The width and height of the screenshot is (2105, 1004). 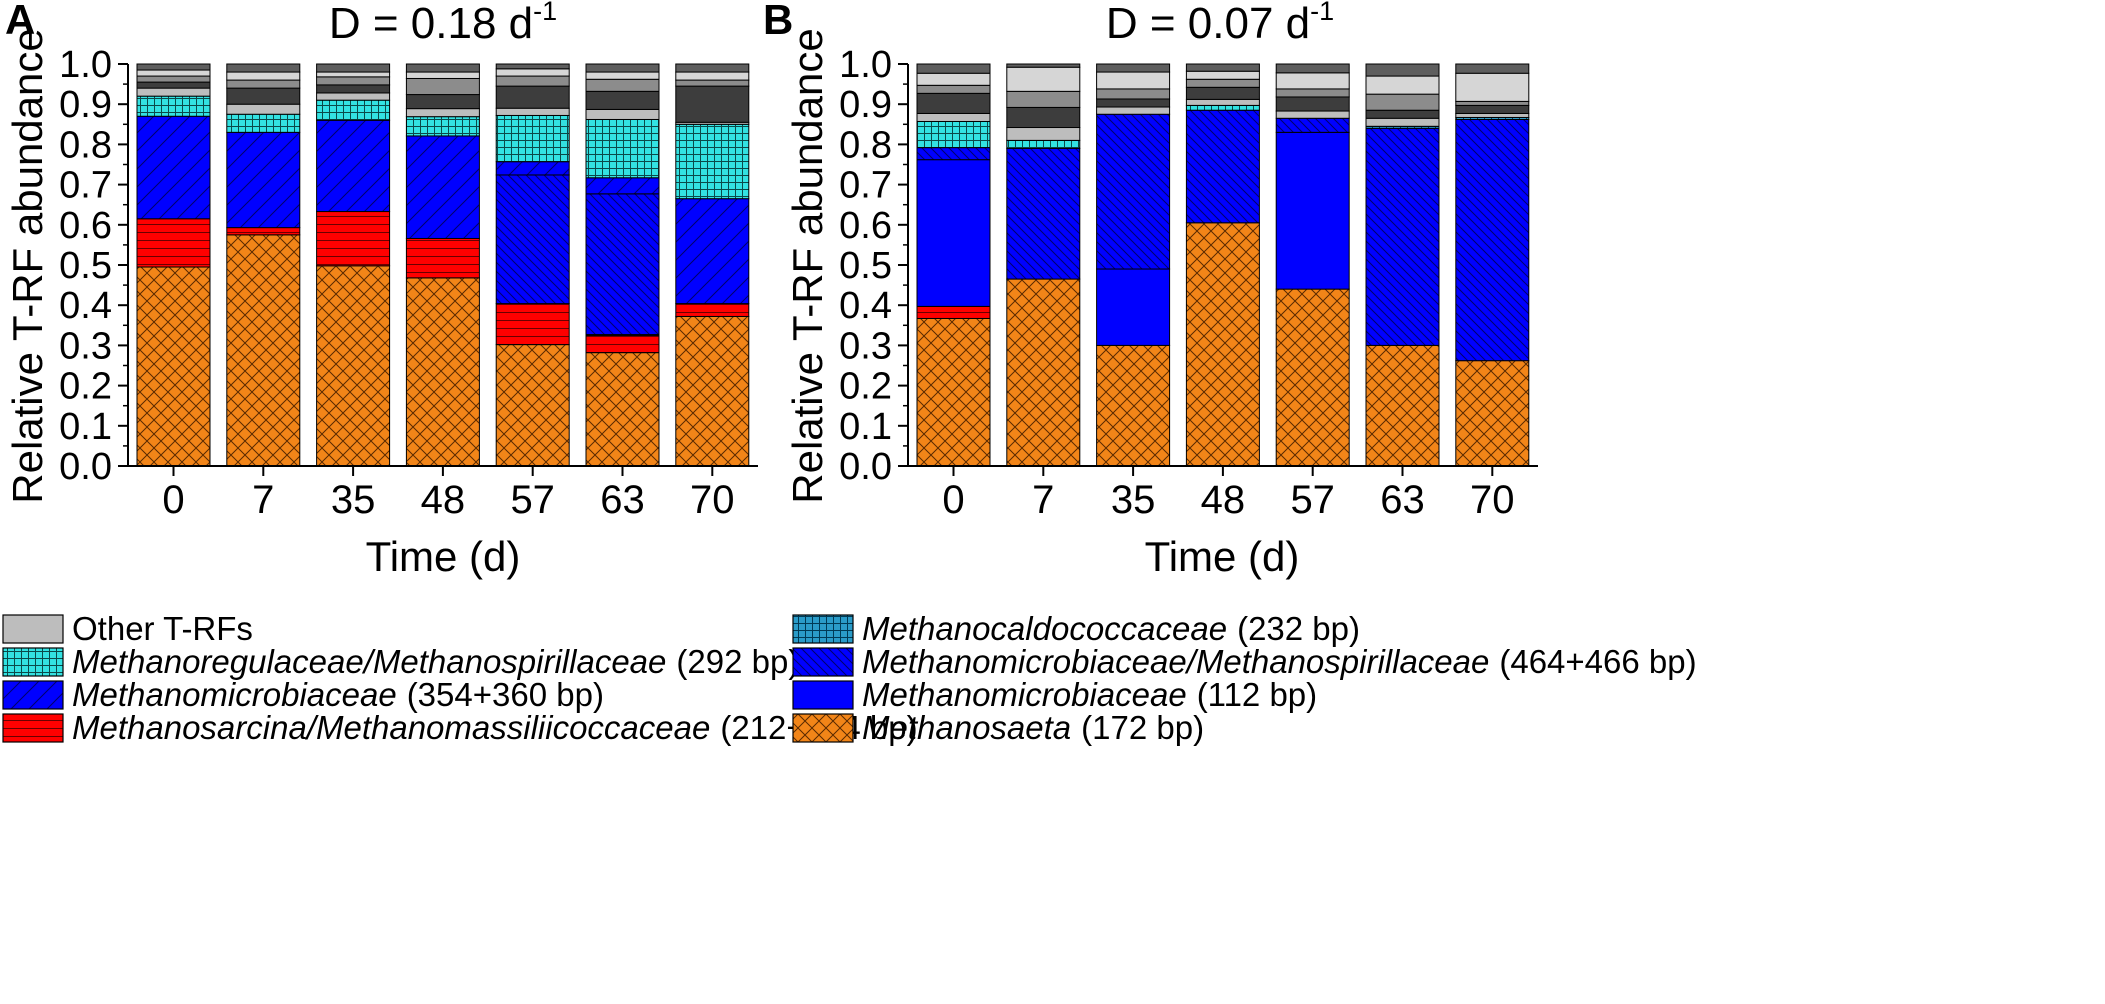 I want to click on bar-segment-a-o4-t48, so click(x=442, y=75).